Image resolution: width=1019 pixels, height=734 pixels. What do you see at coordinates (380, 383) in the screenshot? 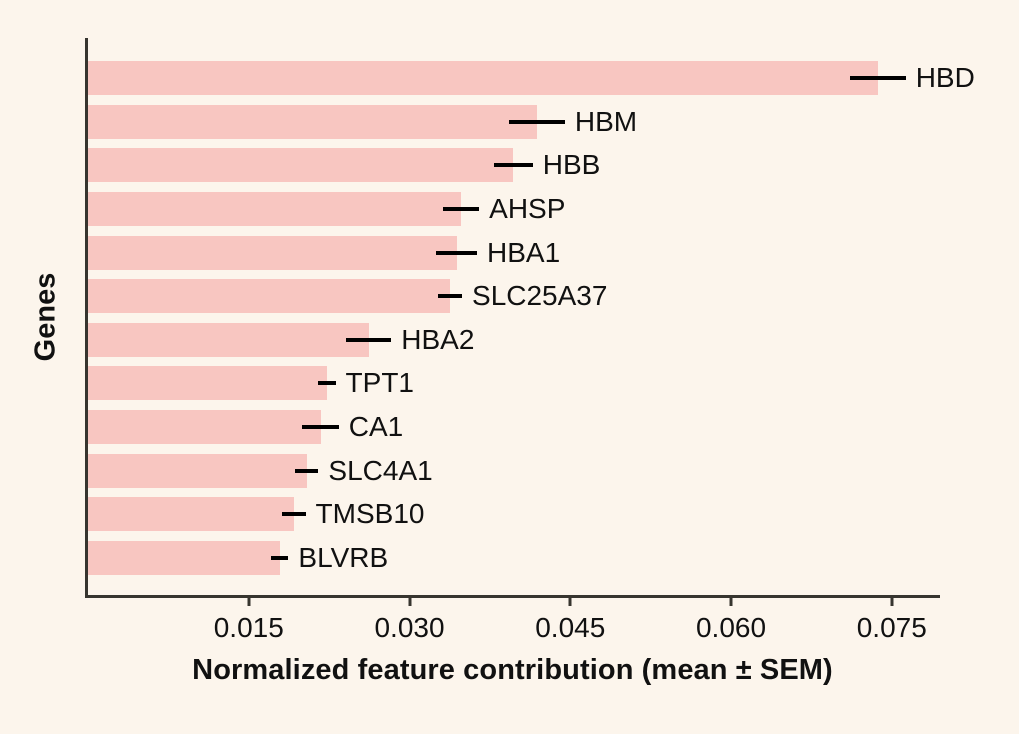
I see `bar-label: TPT1` at bounding box center [380, 383].